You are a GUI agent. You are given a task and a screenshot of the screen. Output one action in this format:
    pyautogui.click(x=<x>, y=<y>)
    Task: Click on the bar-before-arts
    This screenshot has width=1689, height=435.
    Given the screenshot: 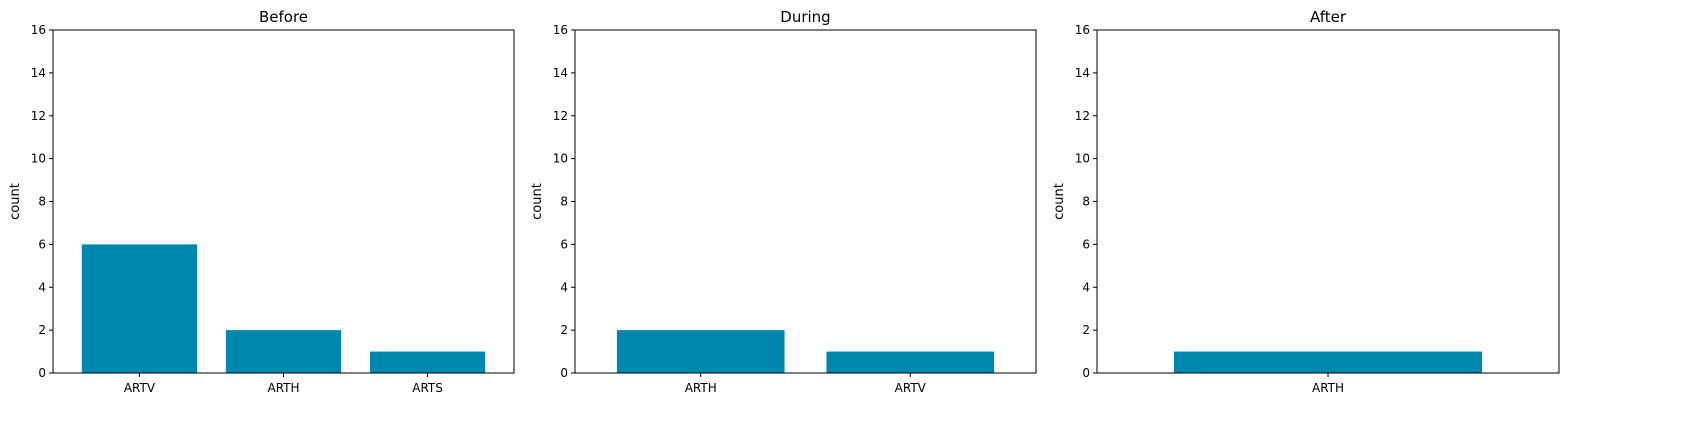 What is the action you would take?
    pyautogui.click(x=427, y=362)
    